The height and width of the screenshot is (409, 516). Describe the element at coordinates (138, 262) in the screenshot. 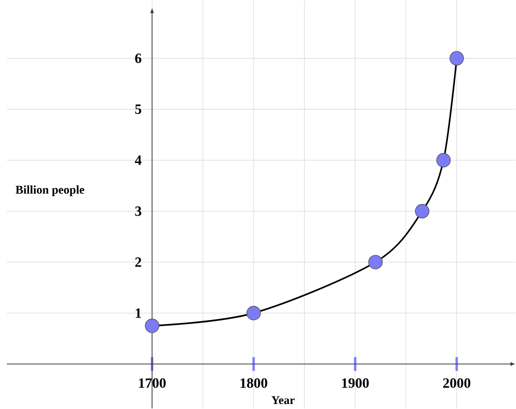

I see `y-tick-label: 2` at that location.